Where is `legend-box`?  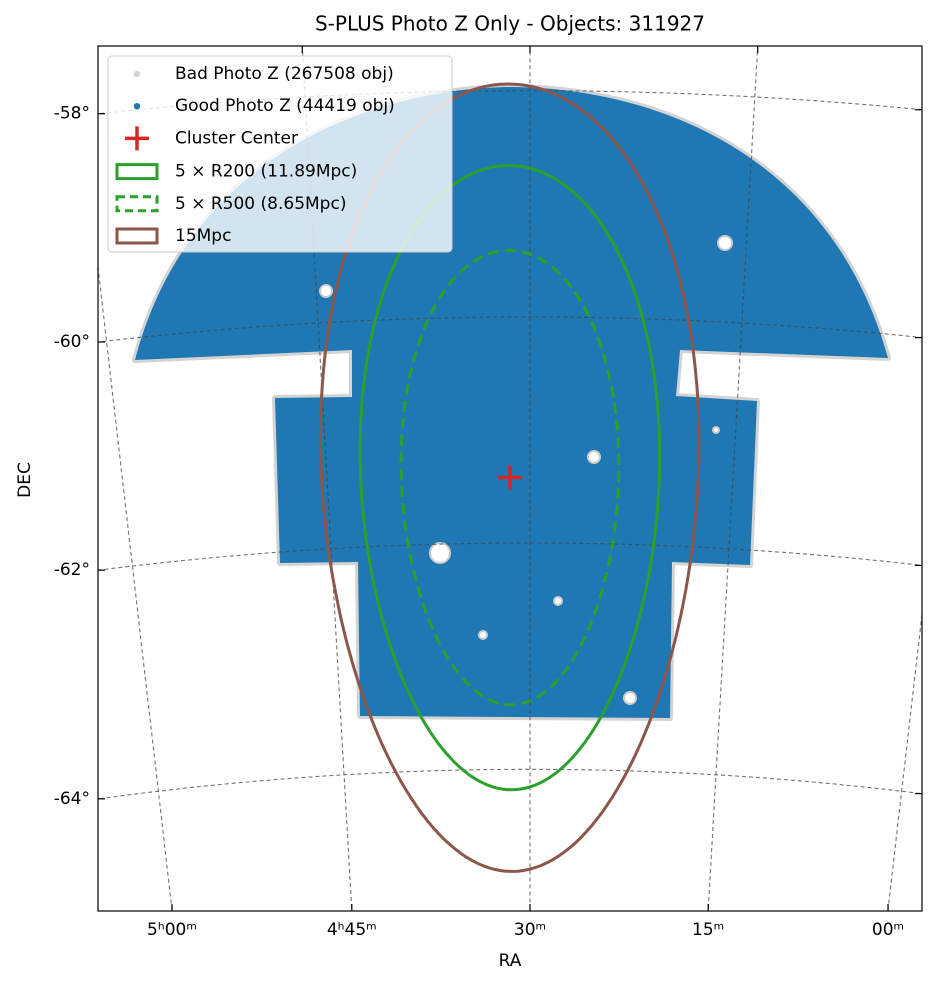
legend-box is located at coordinates (280, 154).